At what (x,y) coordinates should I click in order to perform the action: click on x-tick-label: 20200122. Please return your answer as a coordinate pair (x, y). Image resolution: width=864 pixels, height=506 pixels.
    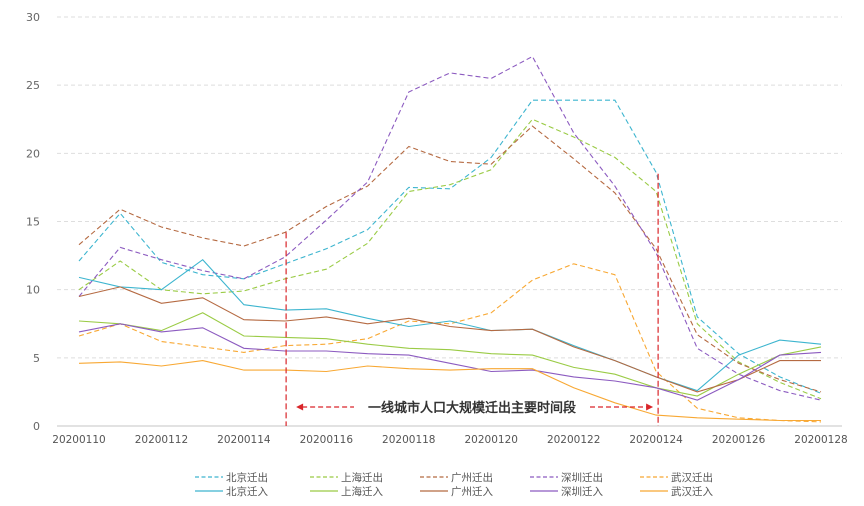
    Looking at the image, I should click on (573, 440).